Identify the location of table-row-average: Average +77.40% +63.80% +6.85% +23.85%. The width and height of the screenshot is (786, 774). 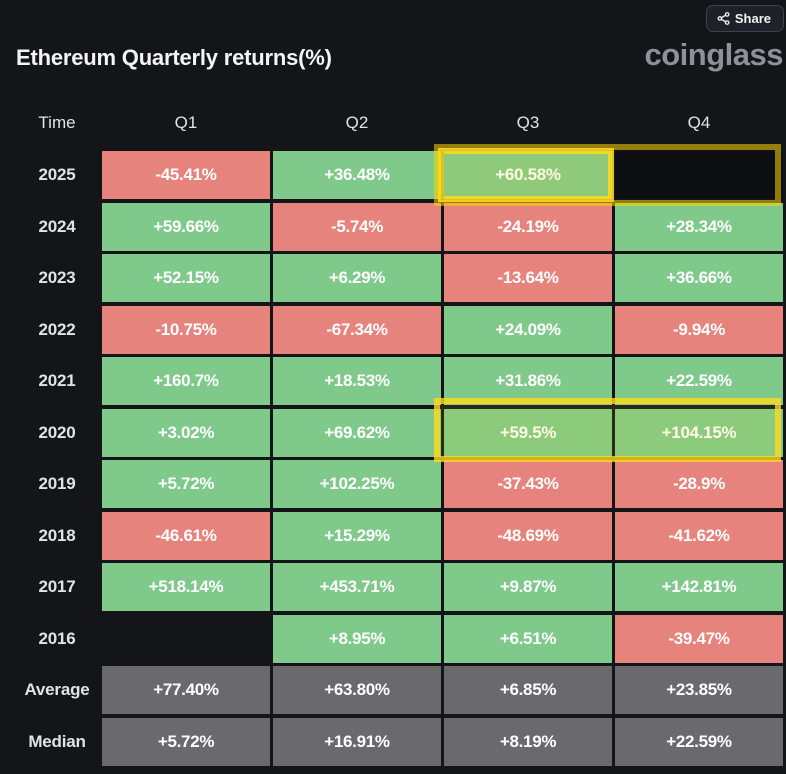
(391, 690).